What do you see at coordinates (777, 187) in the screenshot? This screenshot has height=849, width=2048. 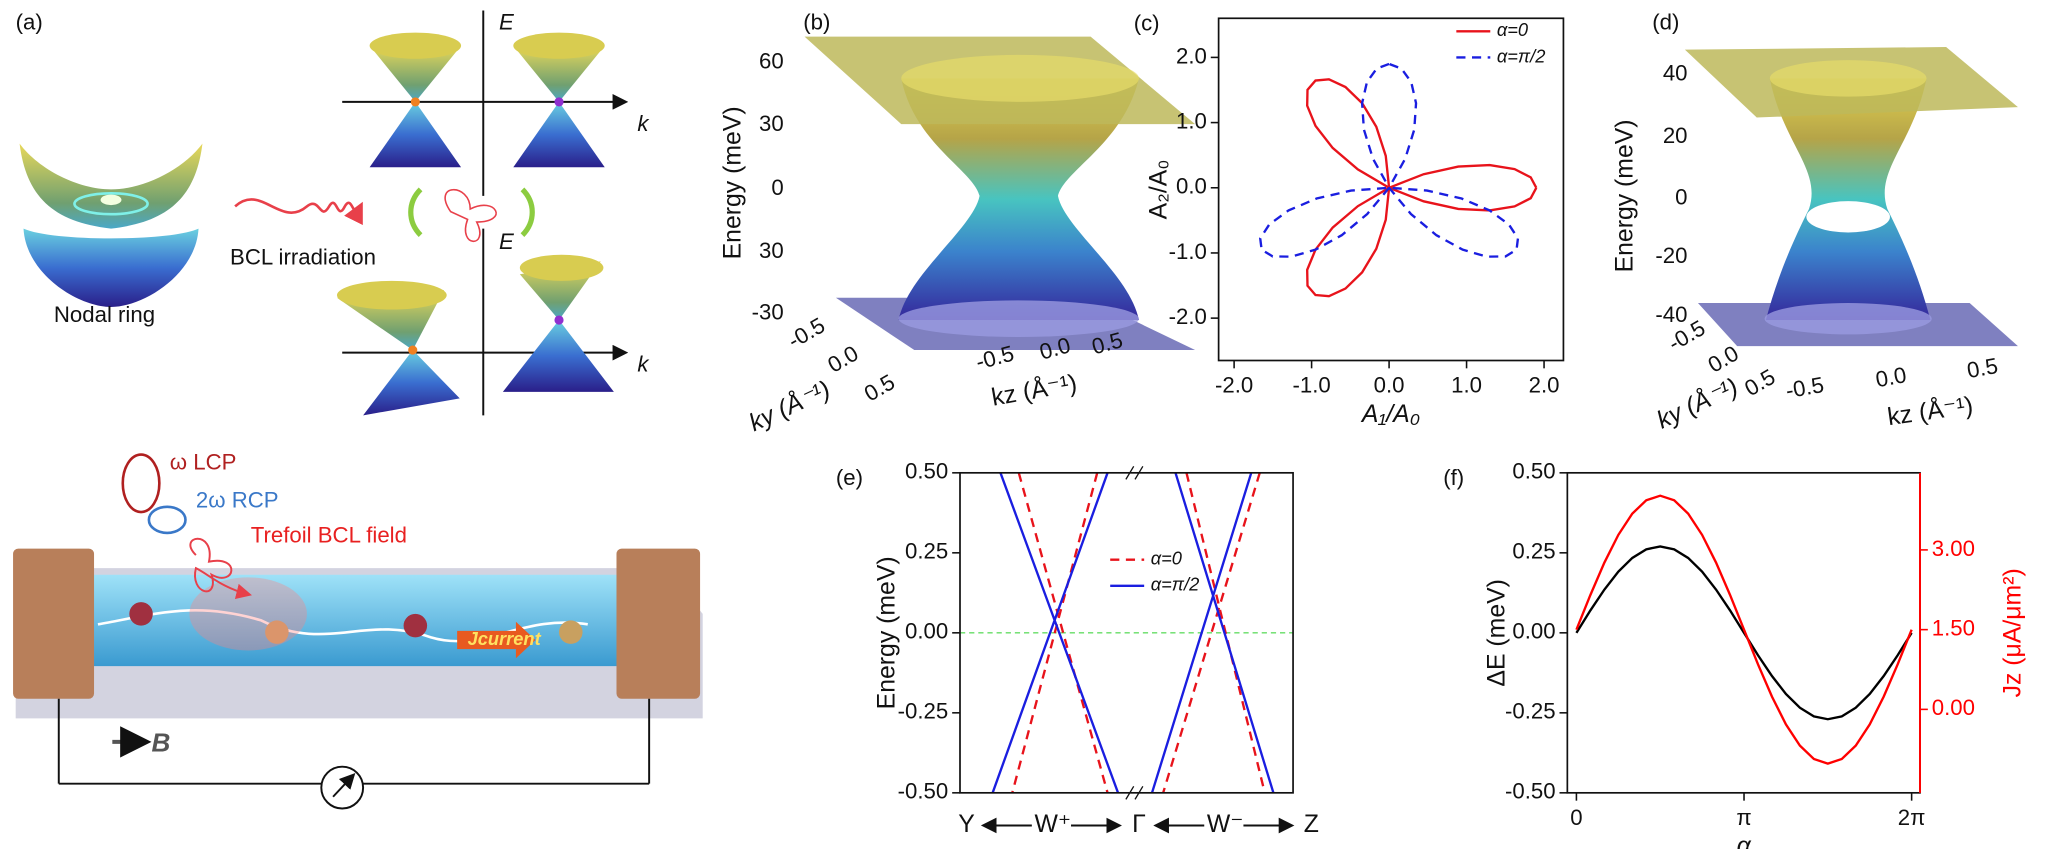 I see `z-tick-label: 0` at bounding box center [777, 187].